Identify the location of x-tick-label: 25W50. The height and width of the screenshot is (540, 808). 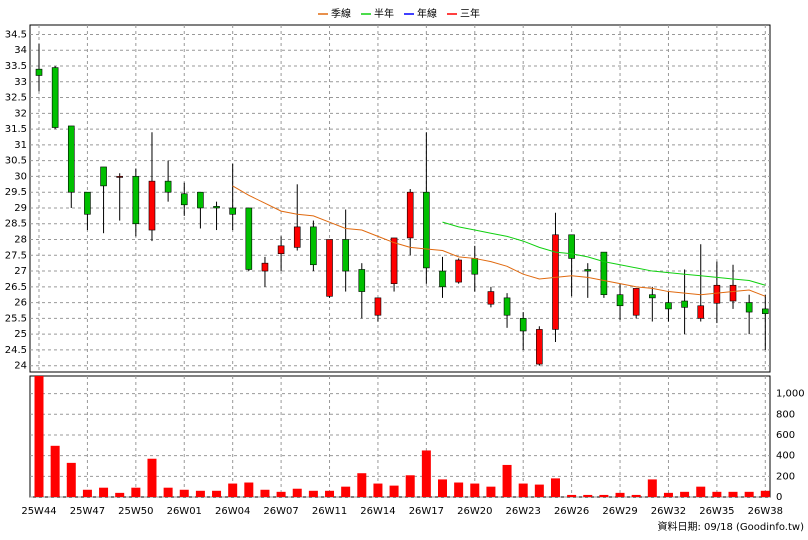
(135, 511).